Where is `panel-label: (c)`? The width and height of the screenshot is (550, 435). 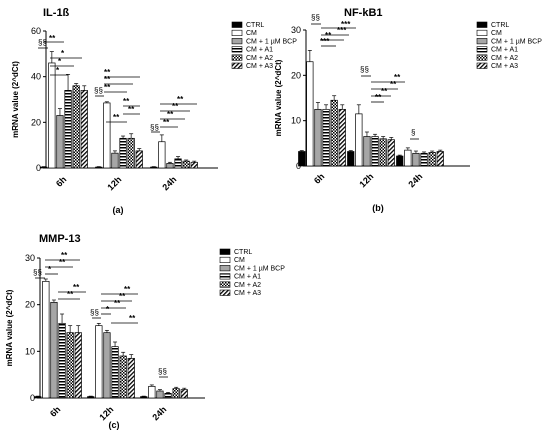
panel-label: (c) is located at coordinates (114, 425).